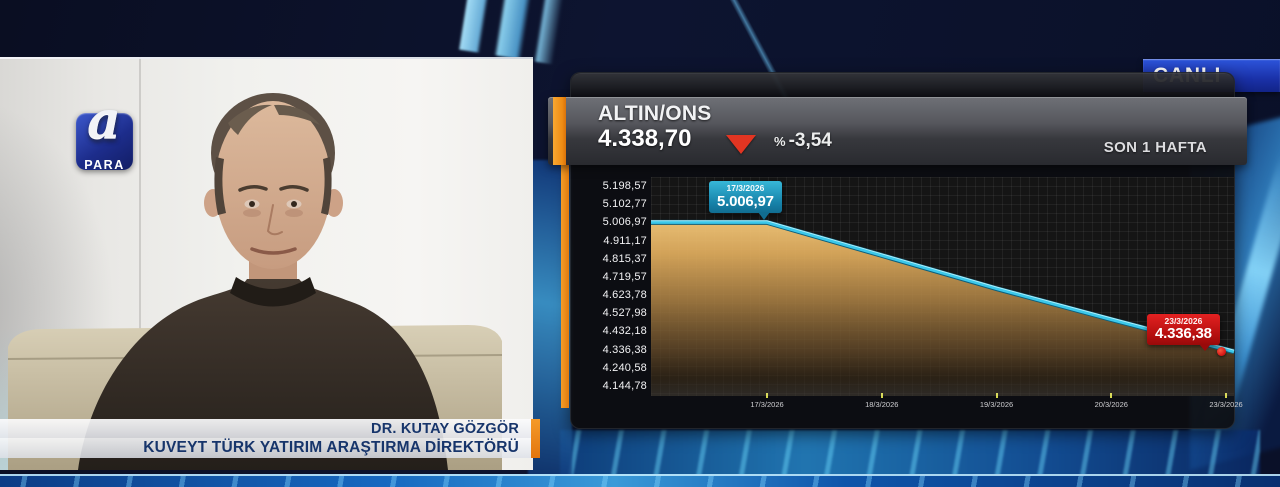  What do you see at coordinates (104, 120) in the screenshot?
I see `logo-a-icon: a` at bounding box center [104, 120].